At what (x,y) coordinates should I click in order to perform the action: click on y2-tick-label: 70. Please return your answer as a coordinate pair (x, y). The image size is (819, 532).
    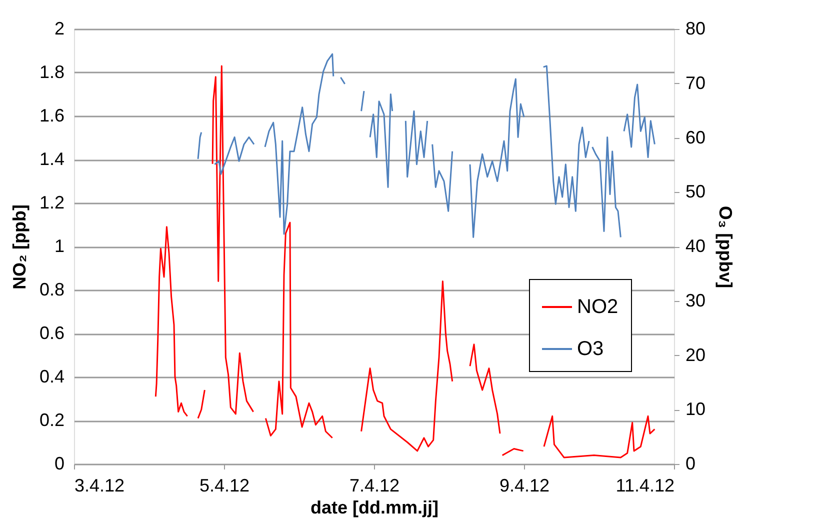
    Looking at the image, I should click on (696, 82).